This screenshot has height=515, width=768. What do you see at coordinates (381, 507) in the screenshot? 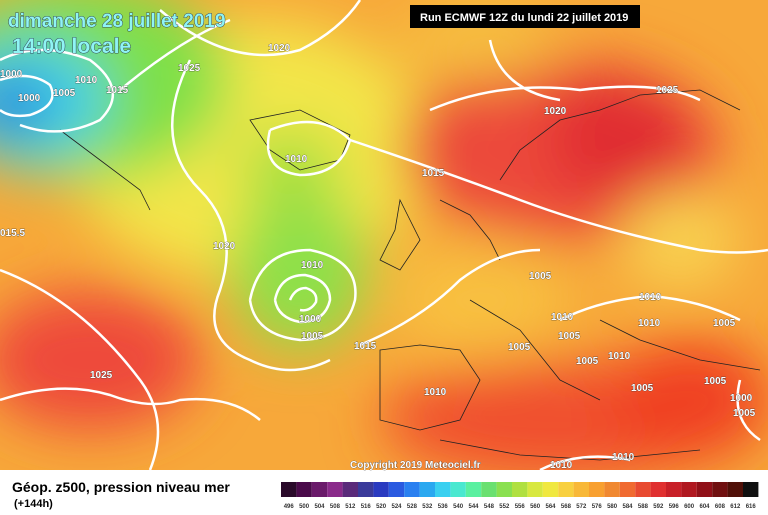
I see `scale-label: 520` at bounding box center [381, 507].